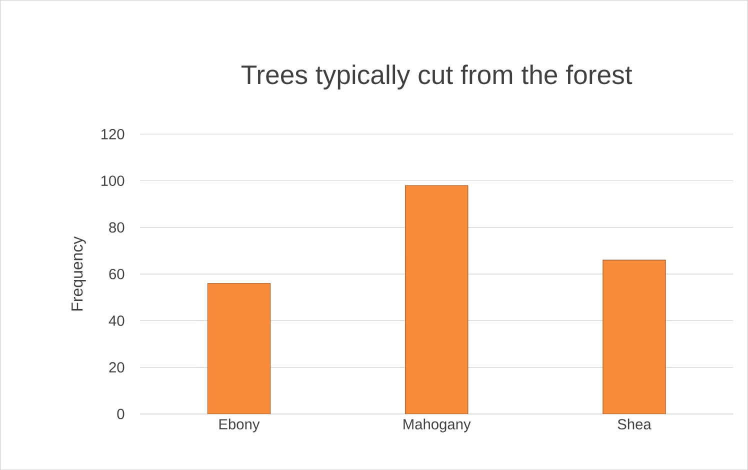  What do you see at coordinates (79, 273) in the screenshot?
I see `y-axis-title: Frequency` at bounding box center [79, 273].